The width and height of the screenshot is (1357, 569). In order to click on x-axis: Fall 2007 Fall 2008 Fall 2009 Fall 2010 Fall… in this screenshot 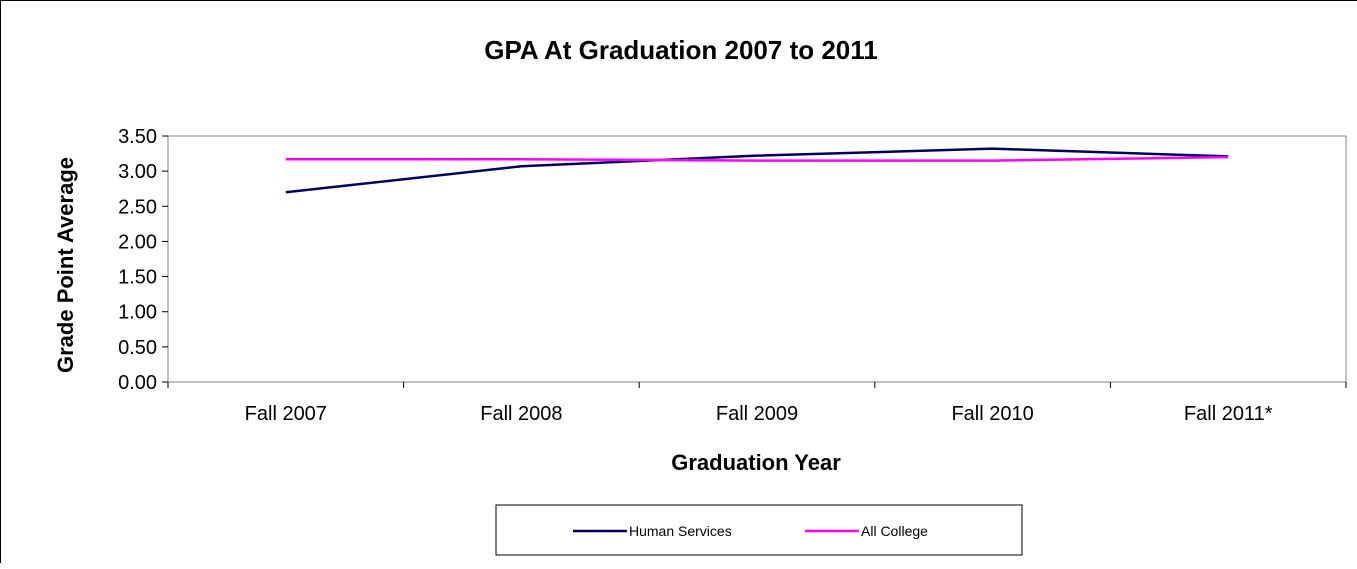, I will do `click(757, 403)`.